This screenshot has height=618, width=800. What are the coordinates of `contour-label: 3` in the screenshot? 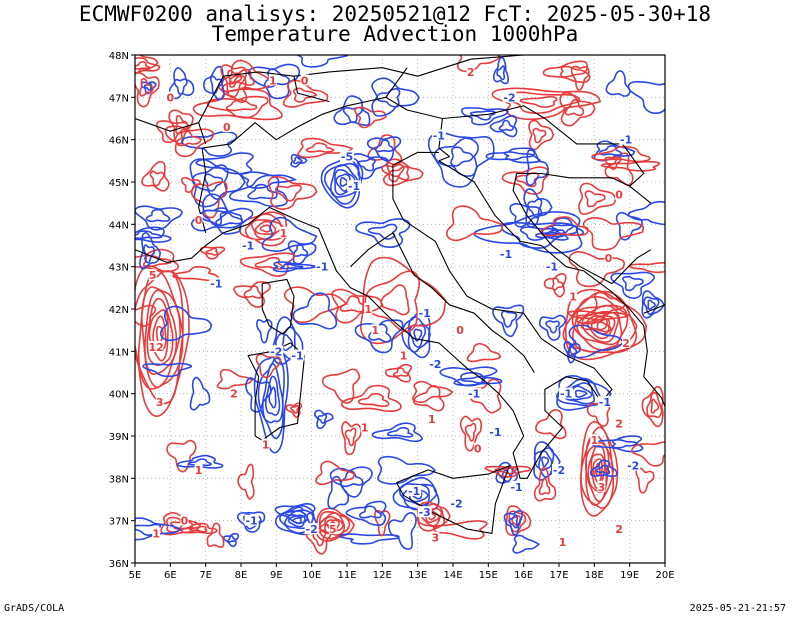 It's located at (160, 402).